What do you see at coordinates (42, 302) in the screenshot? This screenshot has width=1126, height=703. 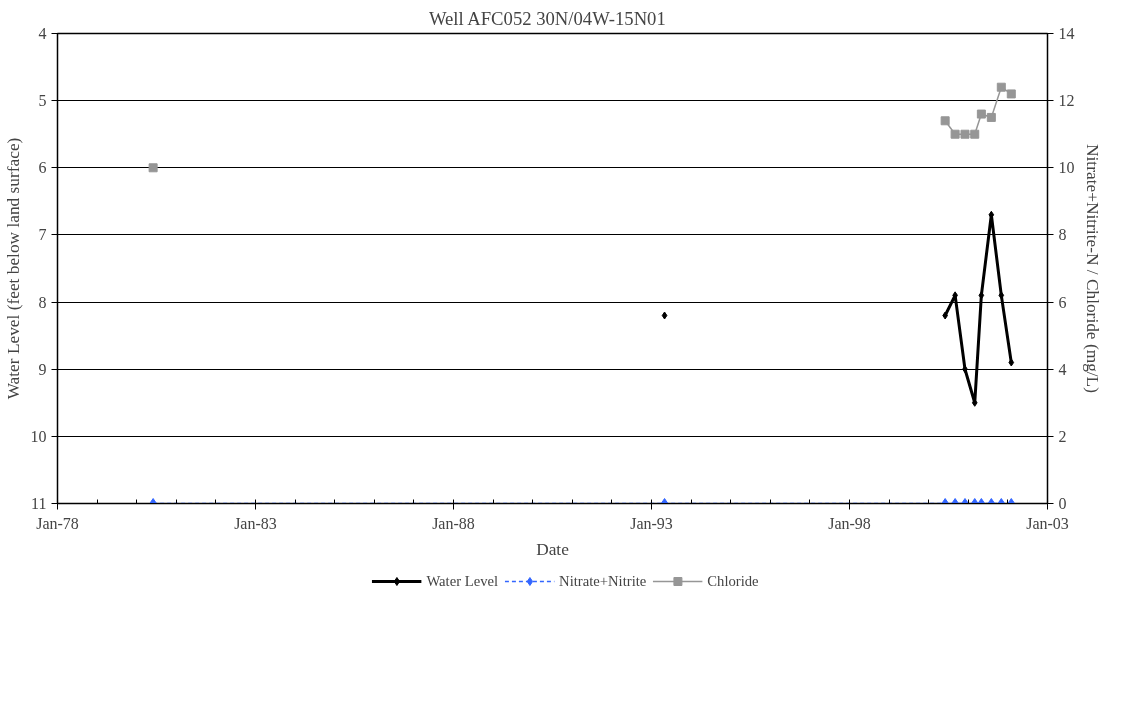 I see `y-tick-label: 8` at bounding box center [42, 302].